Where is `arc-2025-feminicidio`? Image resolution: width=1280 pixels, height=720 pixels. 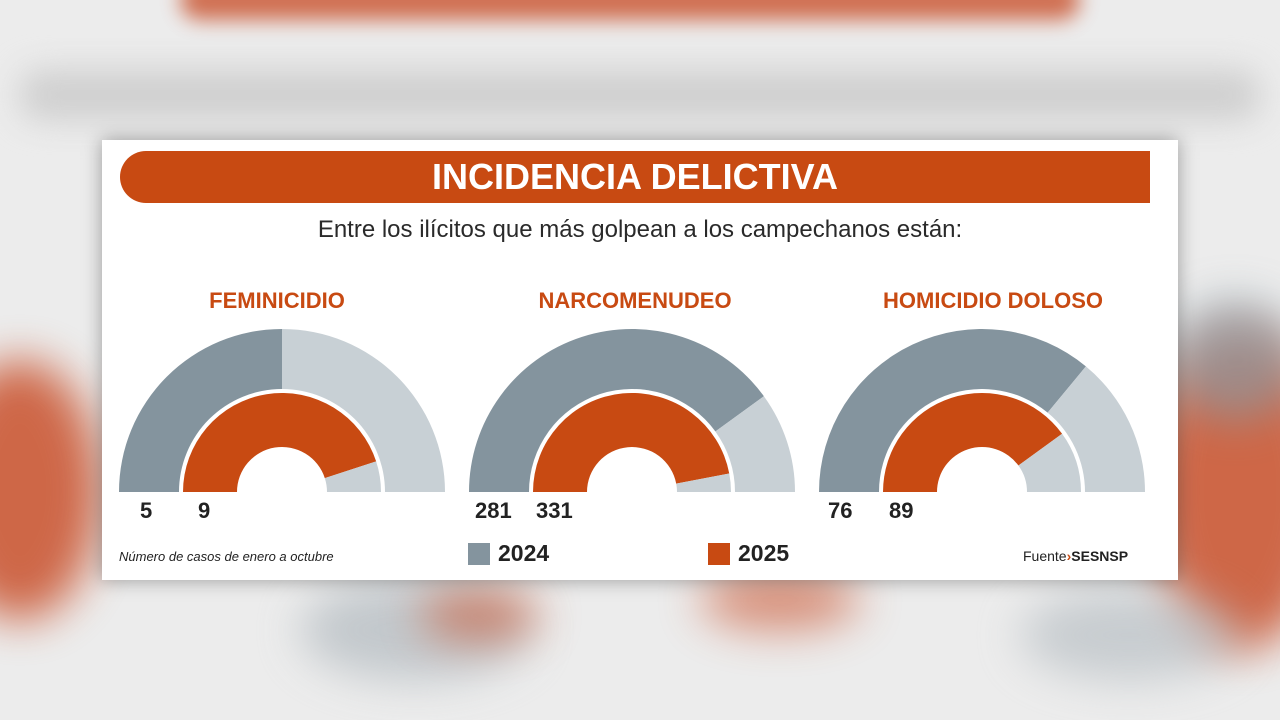
arc-2025-feminicidio is located at coordinates (280, 442).